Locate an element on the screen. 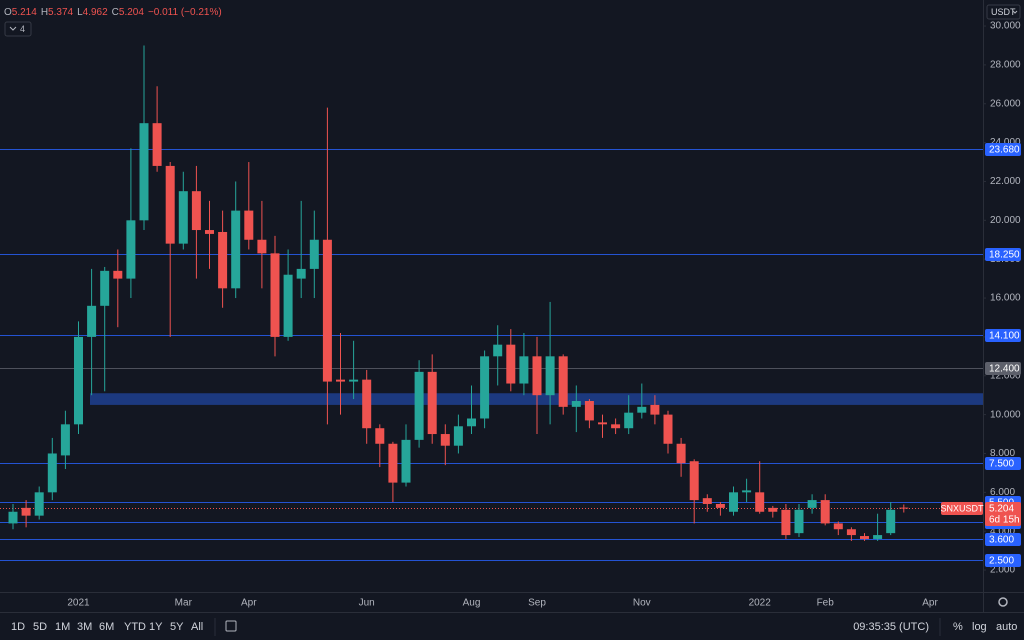 This screenshot has height=640, width=1024. date-range-icon is located at coordinates (231, 626).